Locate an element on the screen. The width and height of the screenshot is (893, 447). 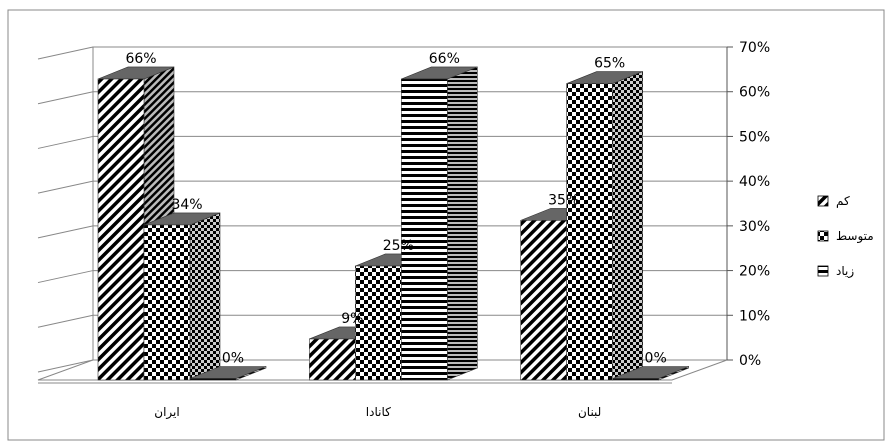
y-tick-label: 30% is located at coordinates (754, 227).